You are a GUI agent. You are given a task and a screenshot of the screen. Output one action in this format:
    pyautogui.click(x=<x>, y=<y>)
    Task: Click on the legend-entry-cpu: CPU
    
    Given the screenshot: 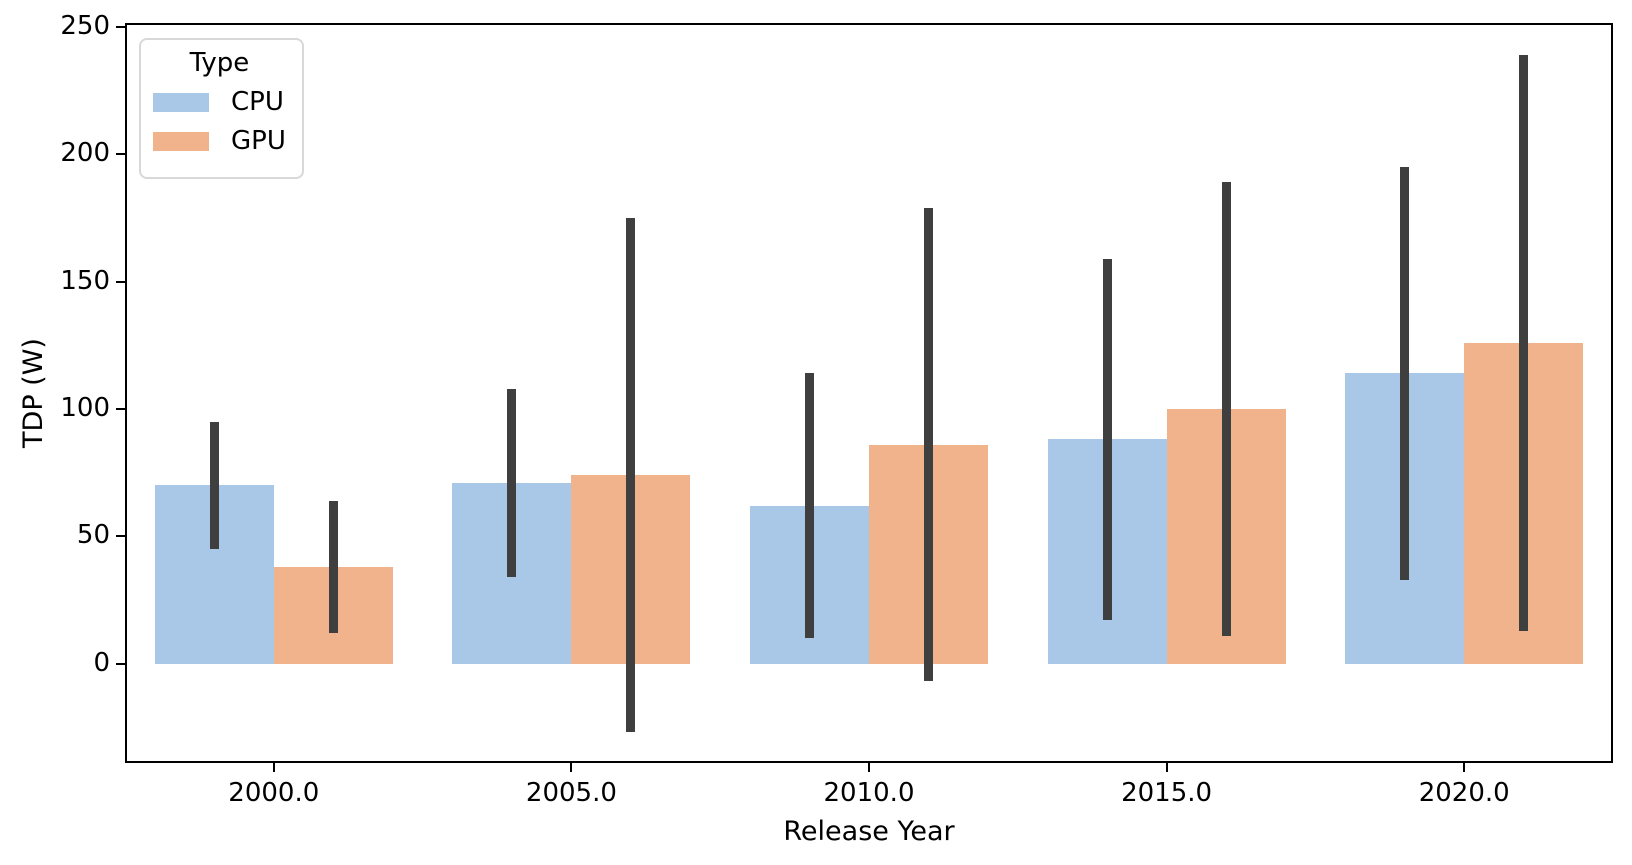 What is the action you would take?
    pyautogui.click(x=219, y=102)
    